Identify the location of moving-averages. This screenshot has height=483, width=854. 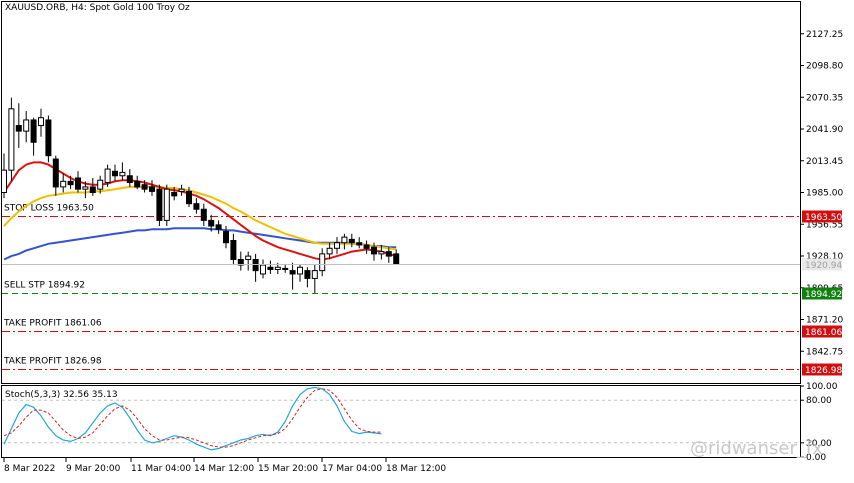
(200, 211).